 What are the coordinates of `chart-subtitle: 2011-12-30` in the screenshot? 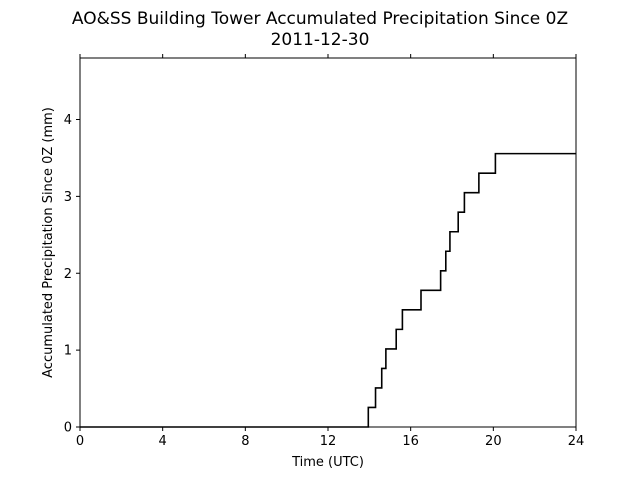 It's located at (320, 40).